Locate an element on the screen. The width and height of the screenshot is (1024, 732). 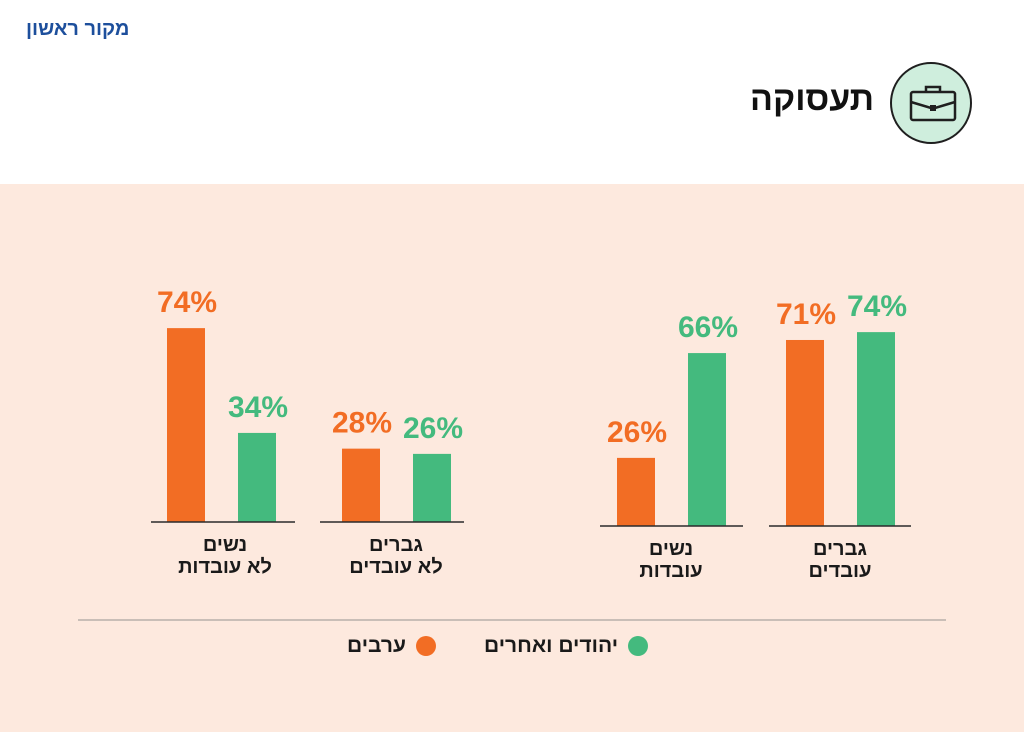
category-label: עובדות is located at coordinates (670, 571).